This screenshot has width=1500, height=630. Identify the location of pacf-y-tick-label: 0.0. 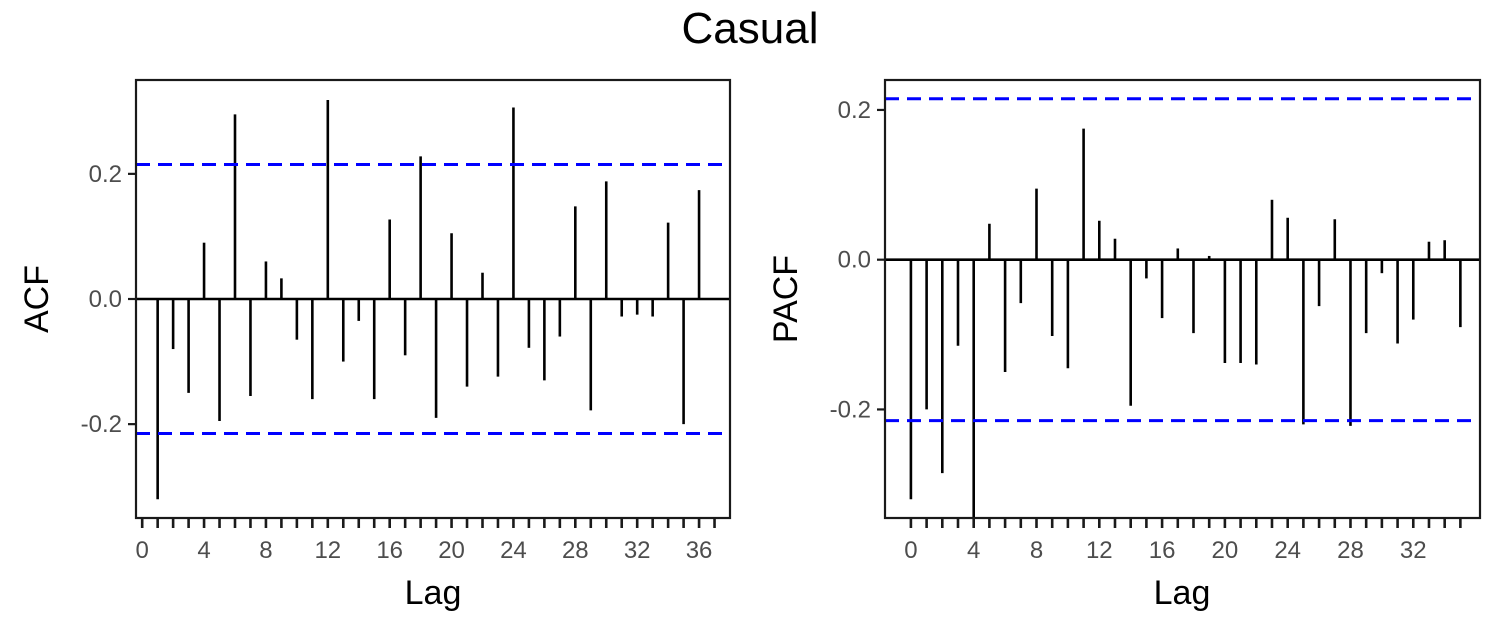
(854, 260).